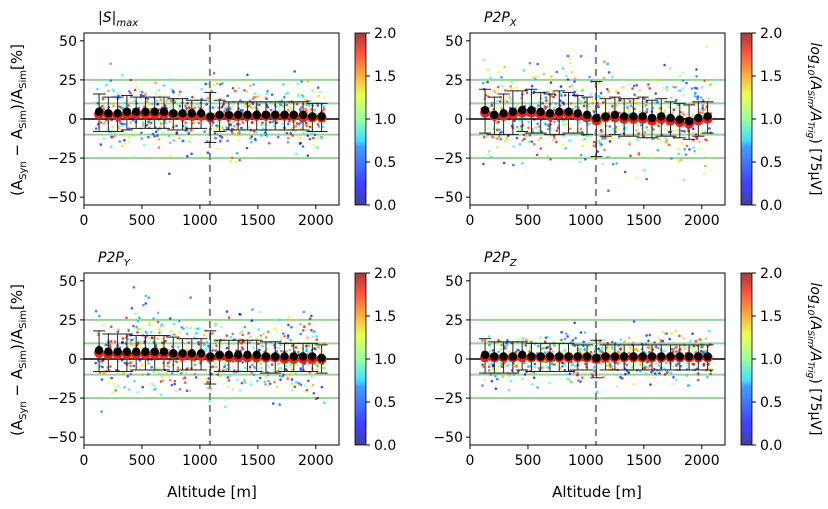 This screenshot has width=828, height=509. What do you see at coordinates (62, 438) in the screenshot?
I see `y-tick-label: −50` at bounding box center [62, 438].